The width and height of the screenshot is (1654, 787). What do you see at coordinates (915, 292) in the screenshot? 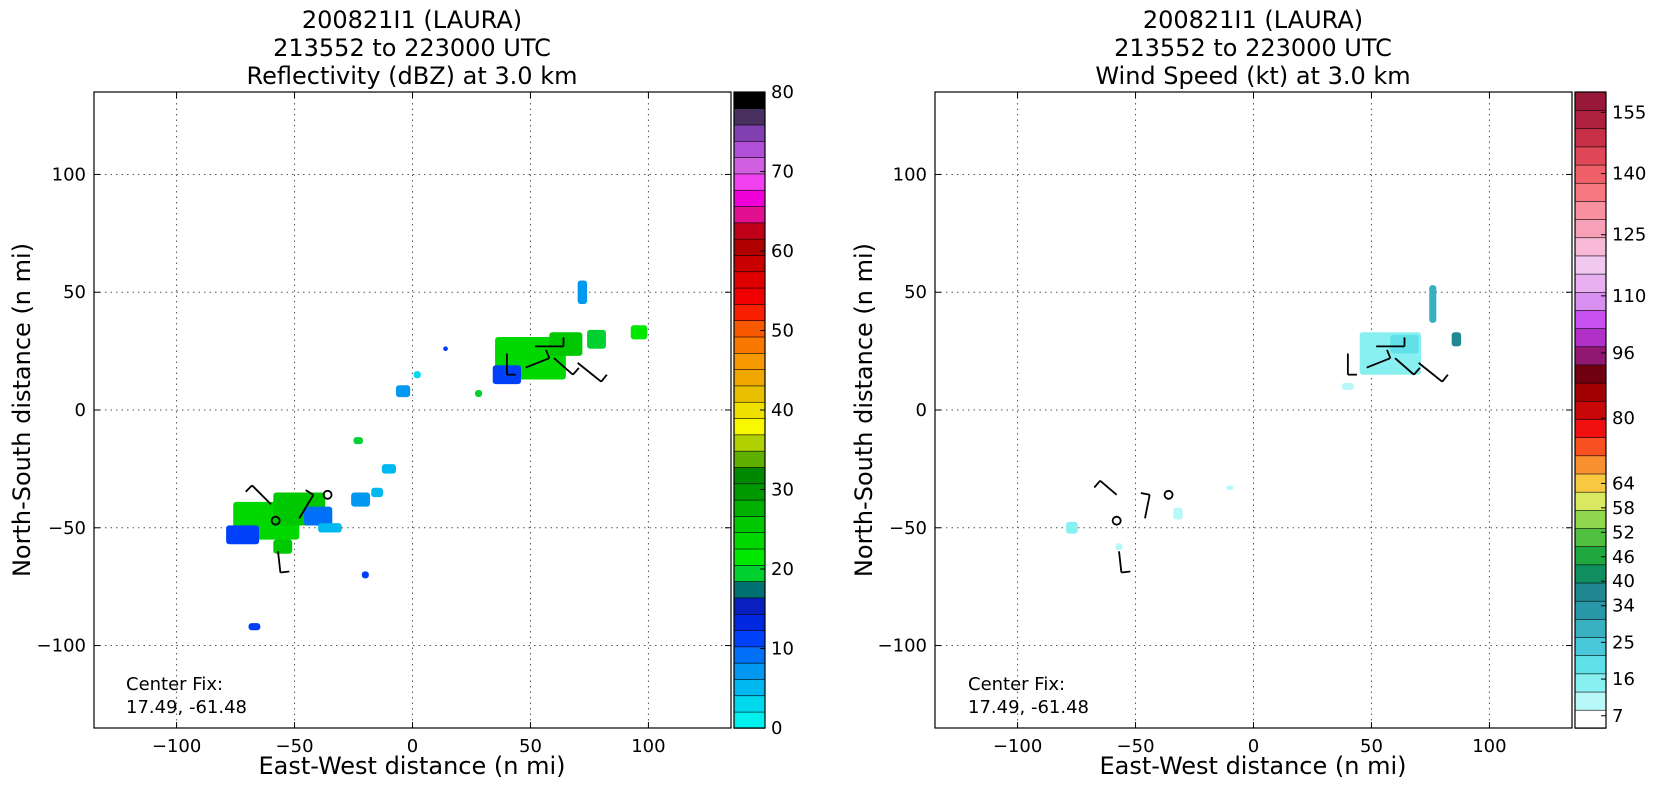
I see `y-tick-label: 50` at bounding box center [915, 292].